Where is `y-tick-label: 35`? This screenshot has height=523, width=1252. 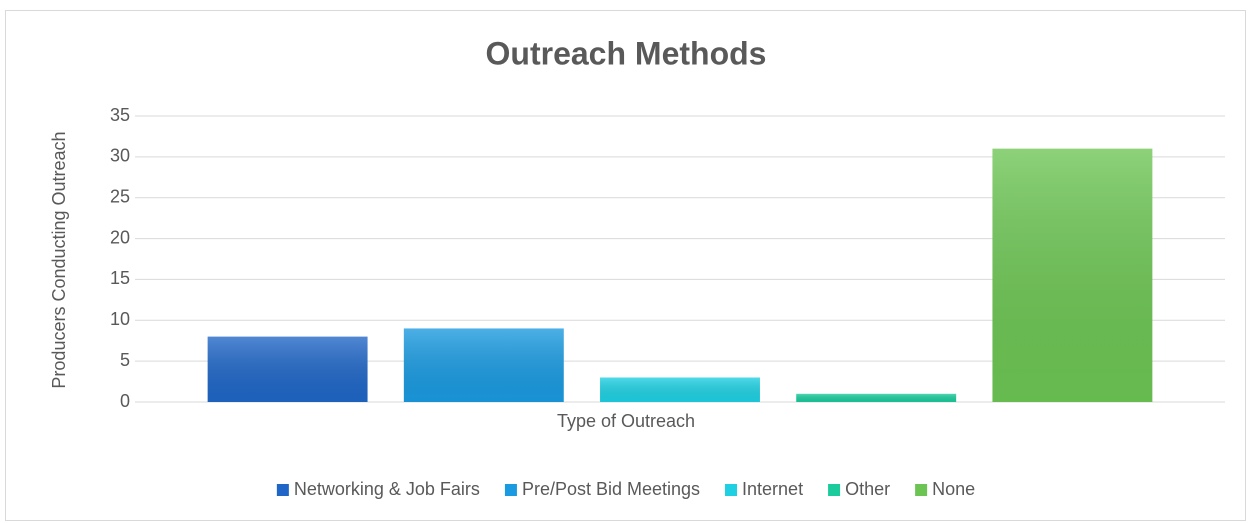 y-tick-label: 35 is located at coordinates (120, 115).